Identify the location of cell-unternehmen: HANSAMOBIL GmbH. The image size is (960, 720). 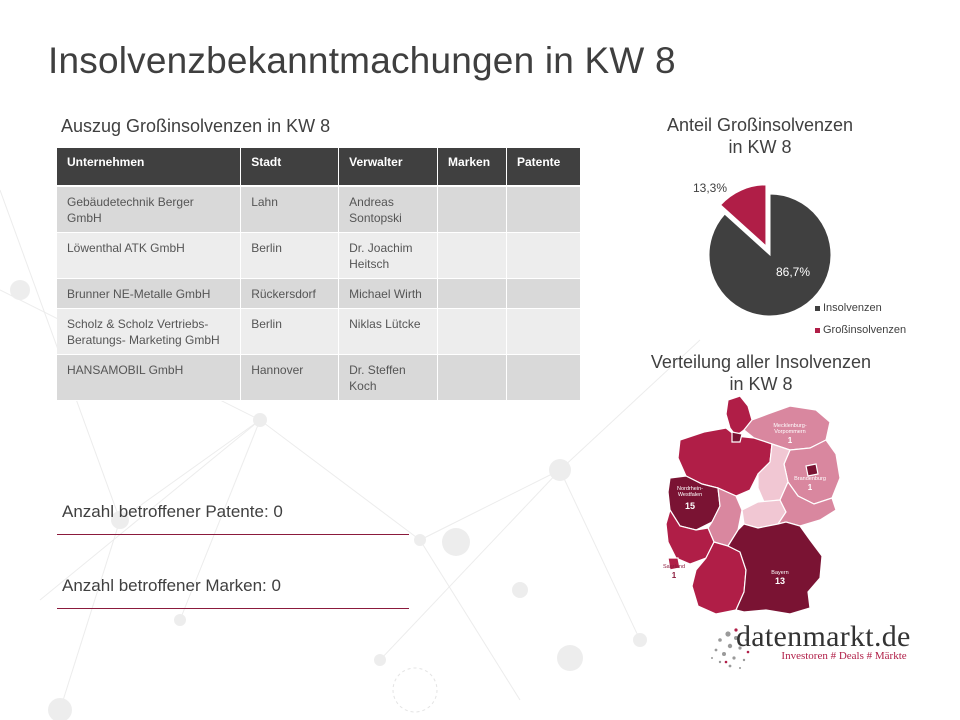
(149, 377).